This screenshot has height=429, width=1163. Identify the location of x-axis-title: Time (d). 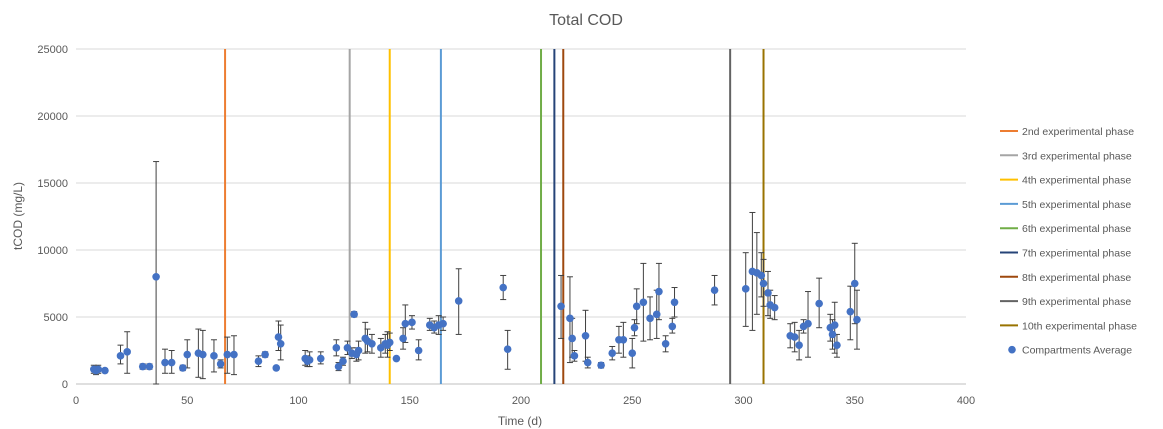
(520, 421).